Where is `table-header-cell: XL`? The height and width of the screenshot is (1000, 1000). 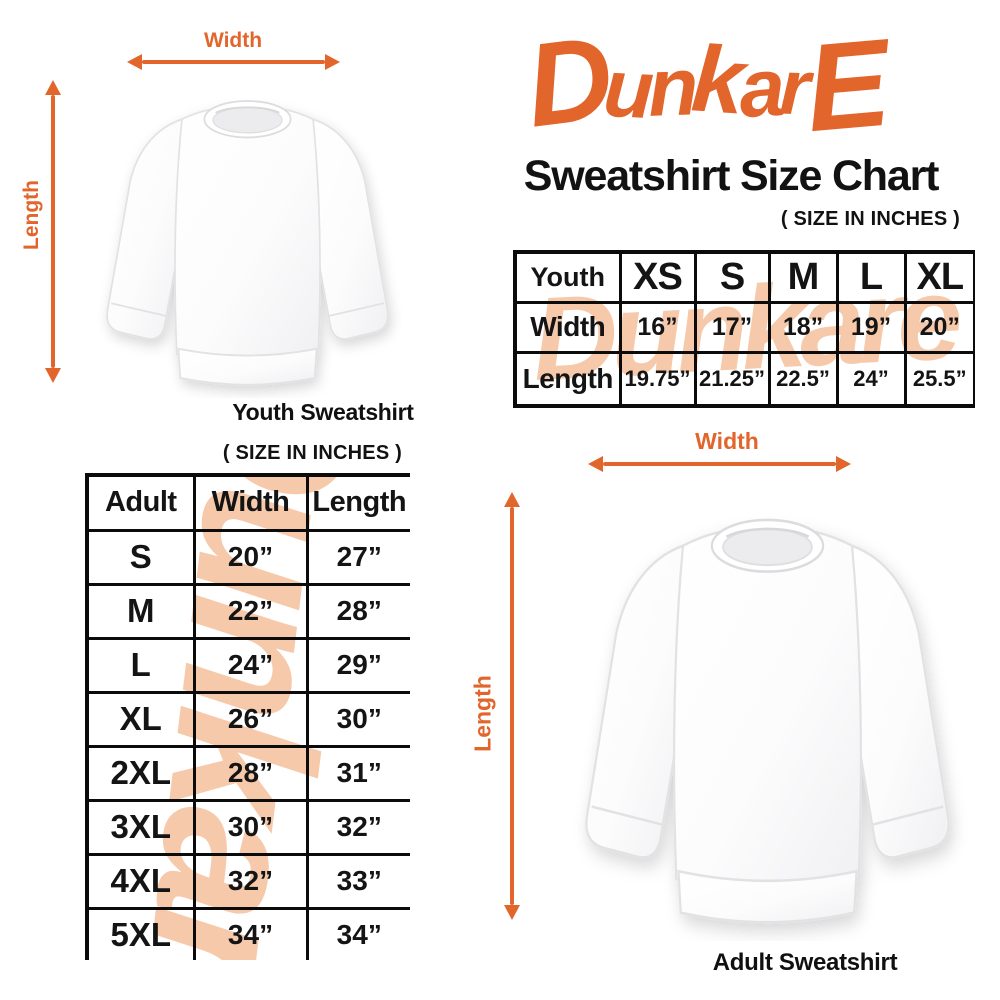
table-header-cell: XL is located at coordinates (939, 277).